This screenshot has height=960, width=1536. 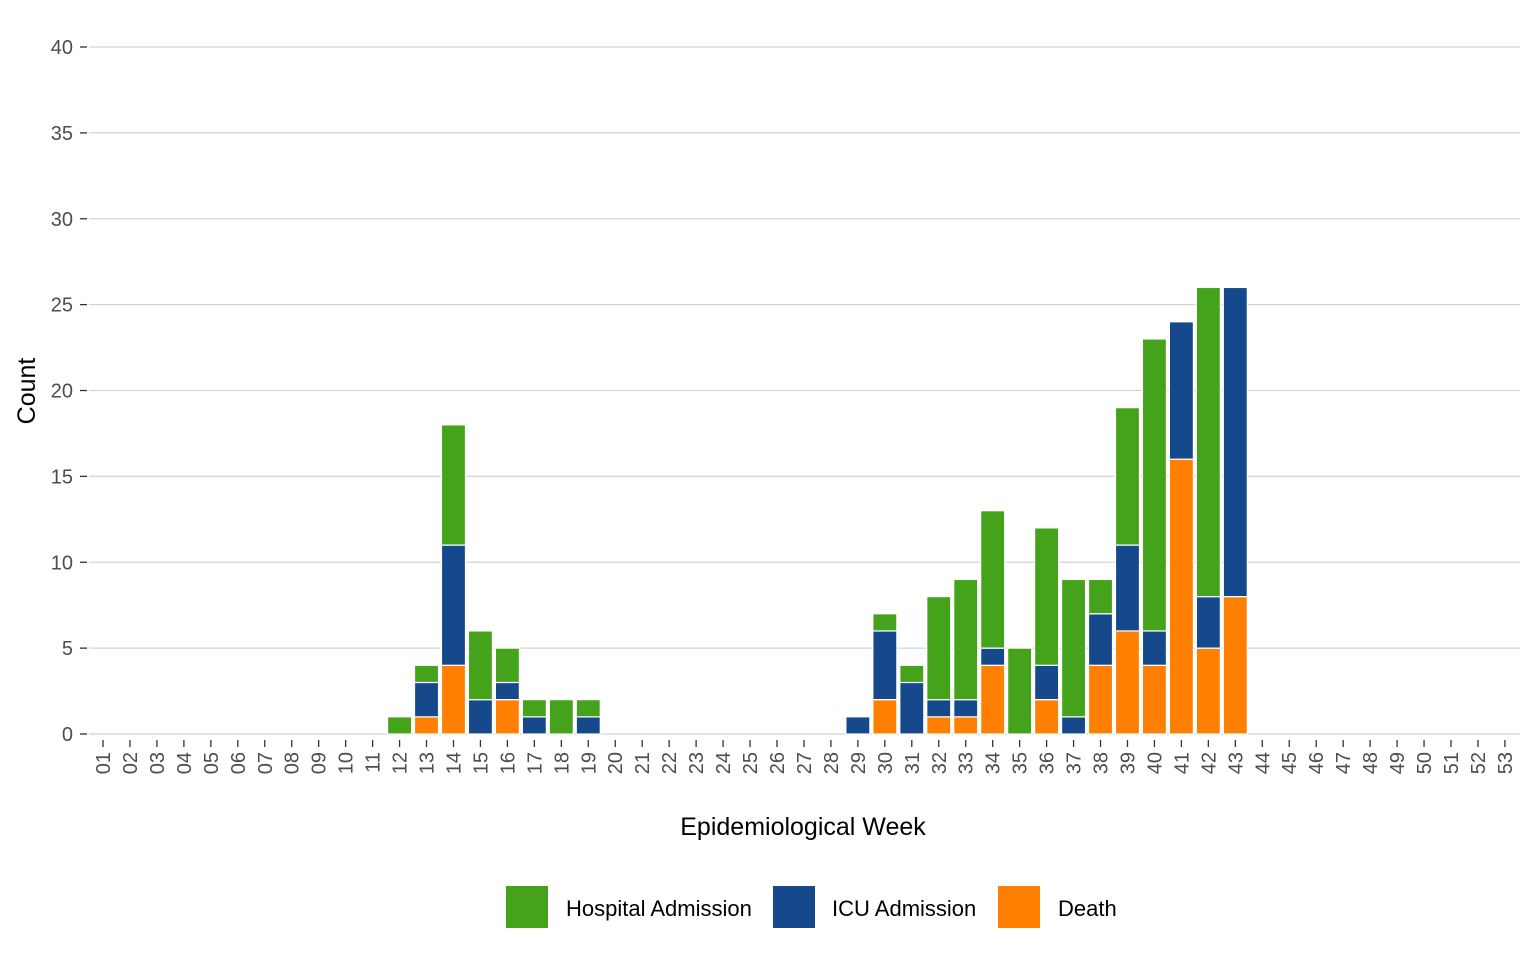 What do you see at coordinates (589, 763) in the screenshot?
I see `x-tick-label: 19` at bounding box center [589, 763].